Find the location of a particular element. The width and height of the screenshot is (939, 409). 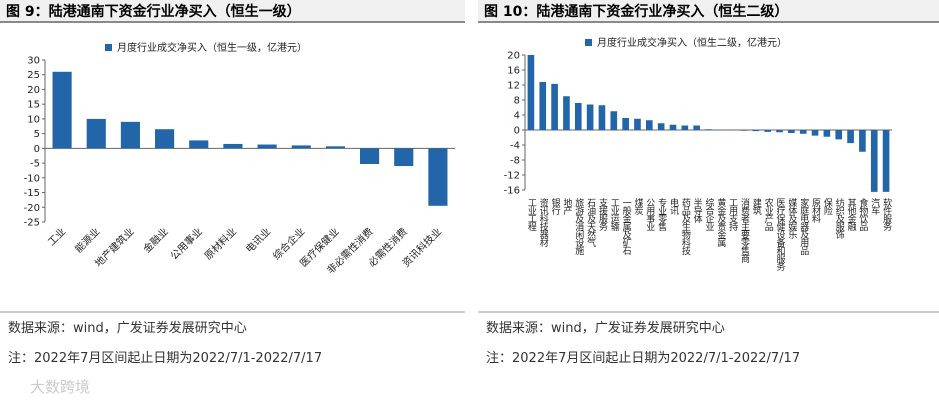

y-tick-label: 10 is located at coordinates (33, 119).